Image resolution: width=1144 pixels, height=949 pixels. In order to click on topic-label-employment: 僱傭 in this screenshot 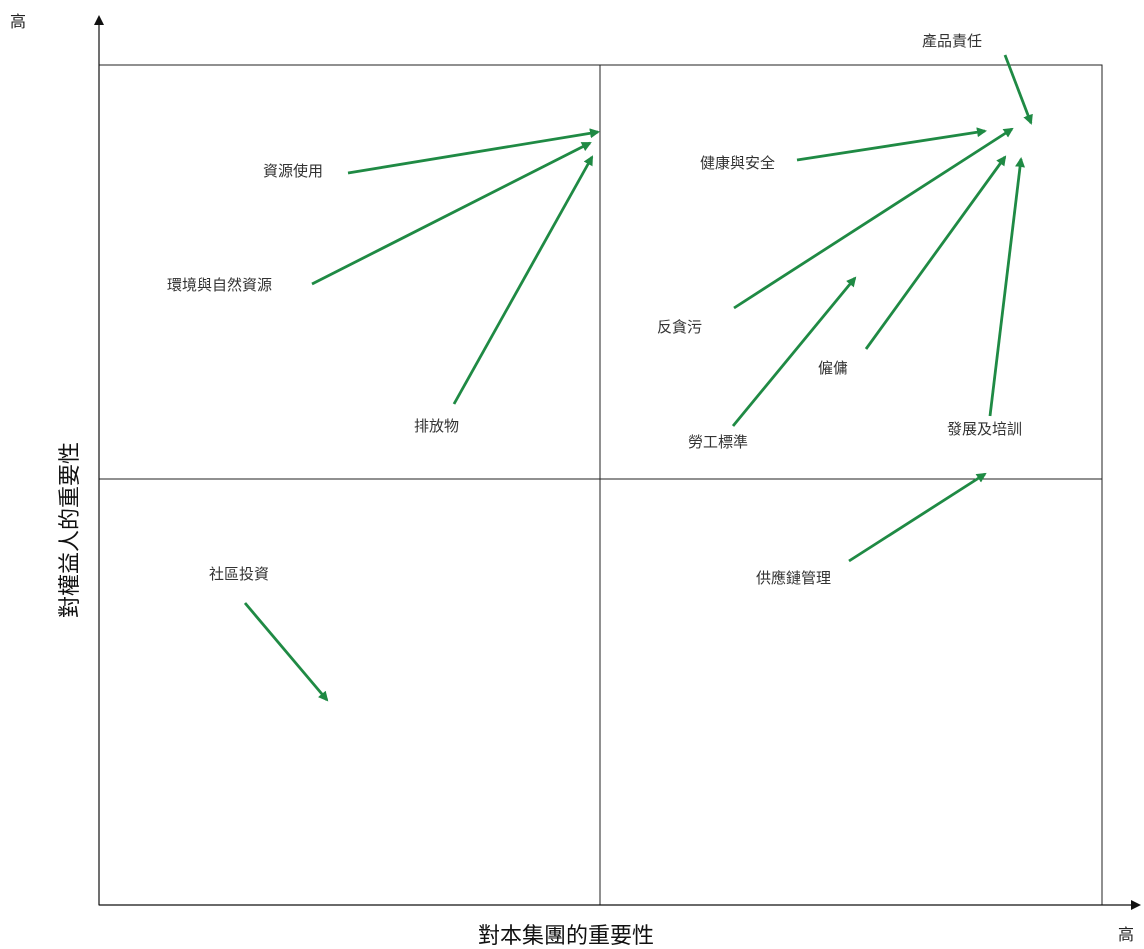, I will do `click(833, 368)`.